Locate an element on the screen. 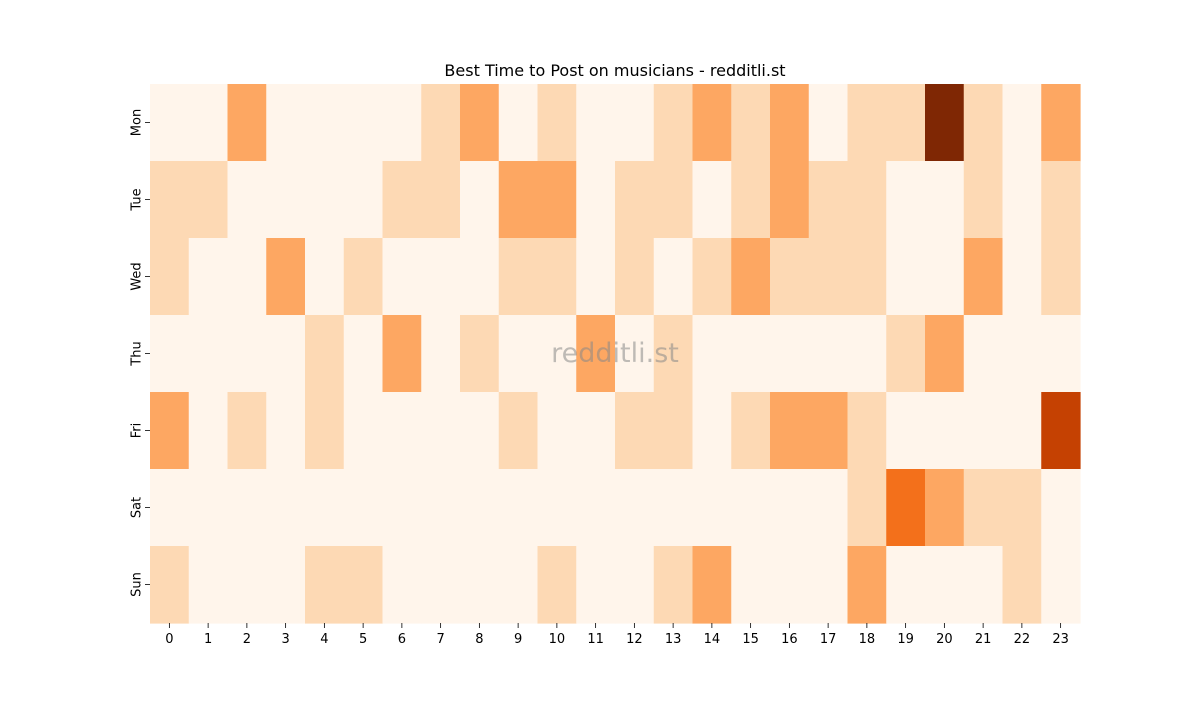 This screenshot has width=1200, height=705. x-tick-label-19: 19 is located at coordinates (905, 639).